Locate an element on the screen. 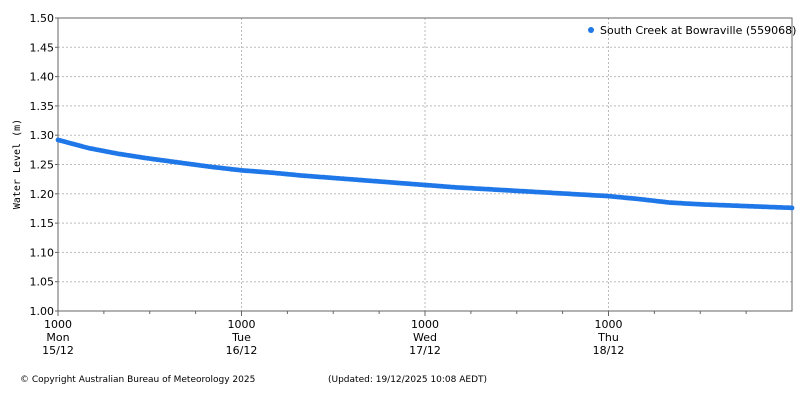 This screenshot has width=800, height=400. y-tick-label: 1.10 is located at coordinates (42, 252).